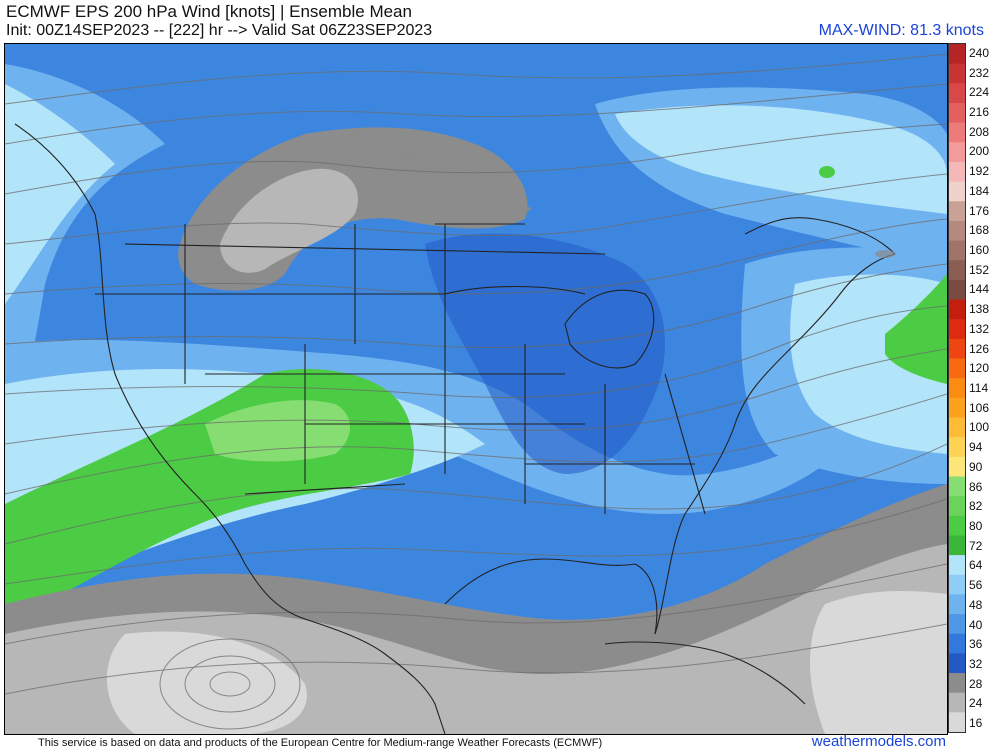 This screenshot has width=1000, height=750. Describe the element at coordinates (878, 741) in the screenshot. I see `site-brand-link: weathermodels.com` at that location.